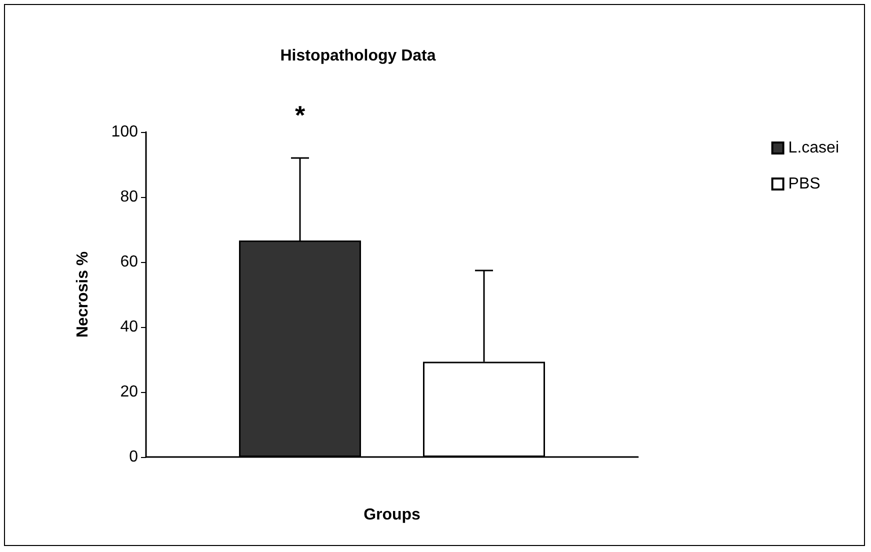  What do you see at coordinates (814, 148) in the screenshot?
I see `legend-label: L.casei` at bounding box center [814, 148].